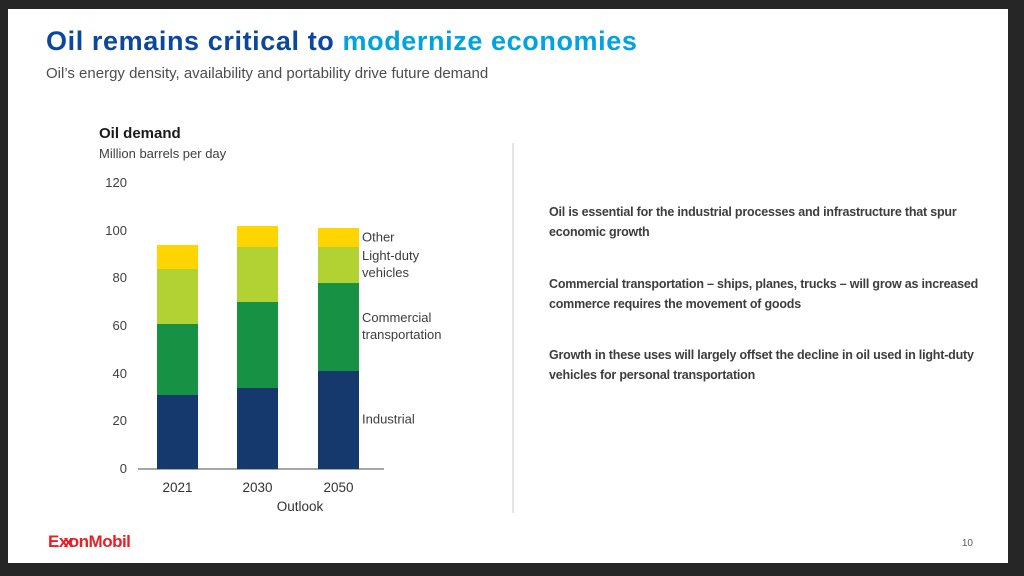  What do you see at coordinates (378, 237) in the screenshot?
I see `legend-label-other: Other` at bounding box center [378, 237].